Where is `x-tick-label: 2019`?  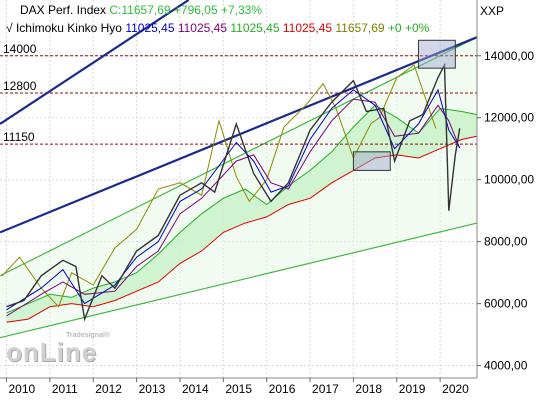 x-tick-label: 2019 is located at coordinates (412, 389).